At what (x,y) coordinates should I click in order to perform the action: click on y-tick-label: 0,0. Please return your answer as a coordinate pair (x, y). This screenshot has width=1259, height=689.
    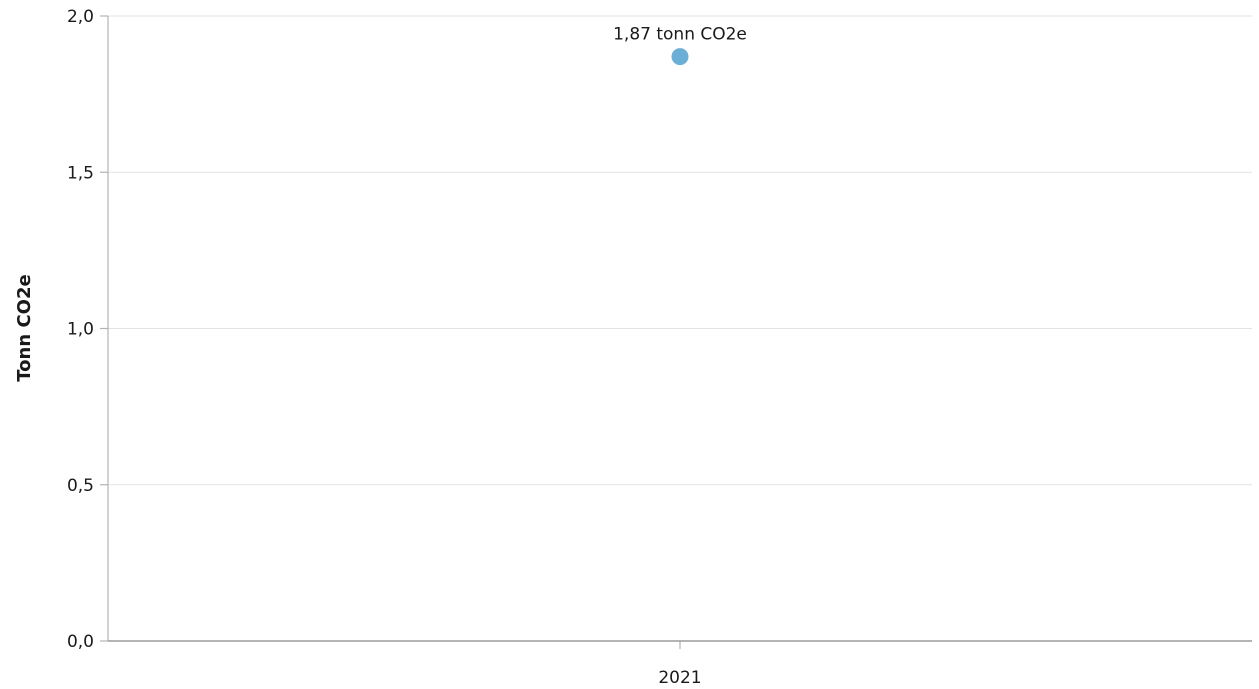
    Looking at the image, I should click on (80, 642).